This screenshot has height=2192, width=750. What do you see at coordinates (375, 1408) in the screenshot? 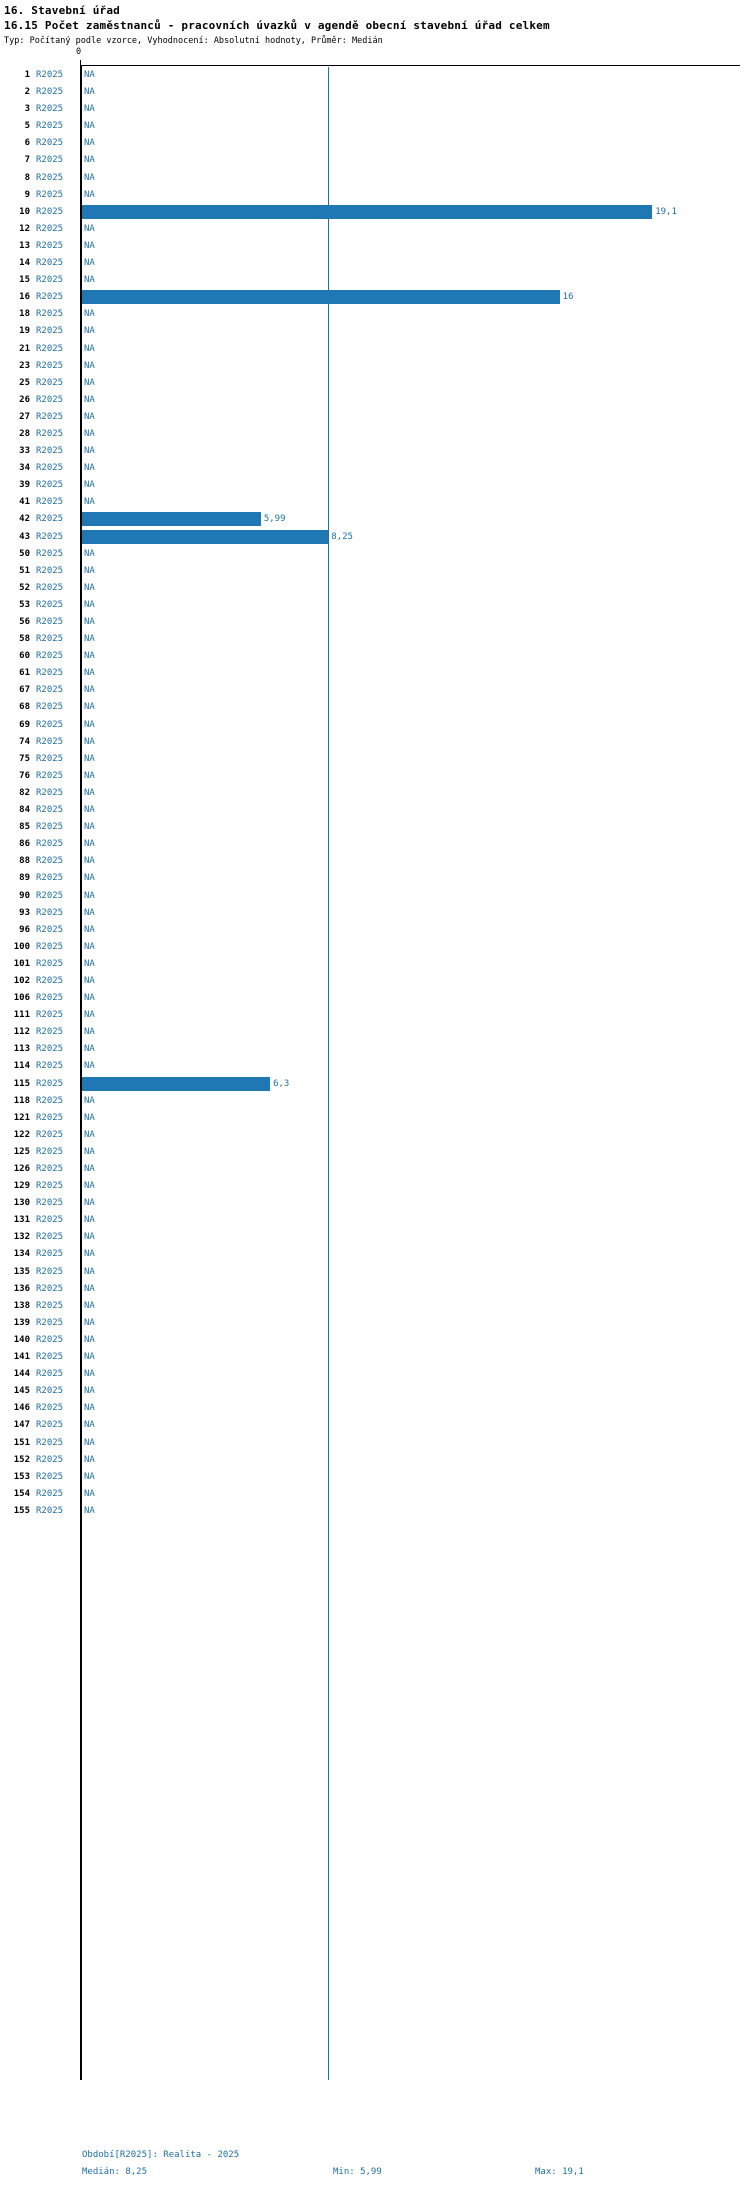
I see `table-row: 146 R2025 NA` at bounding box center [375, 1408].